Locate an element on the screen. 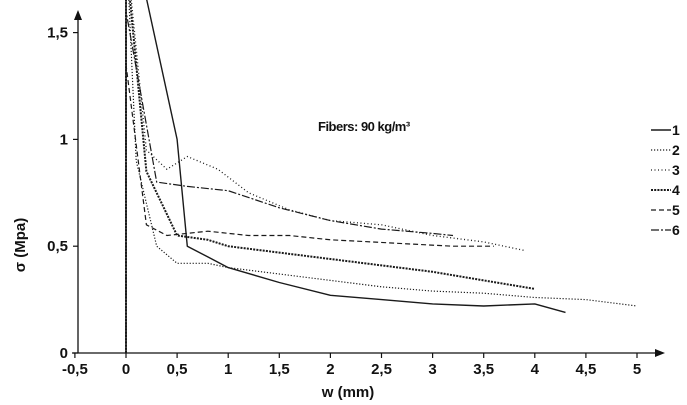 This screenshot has height=405, width=687. x-tick-label: 0 is located at coordinates (126, 369).